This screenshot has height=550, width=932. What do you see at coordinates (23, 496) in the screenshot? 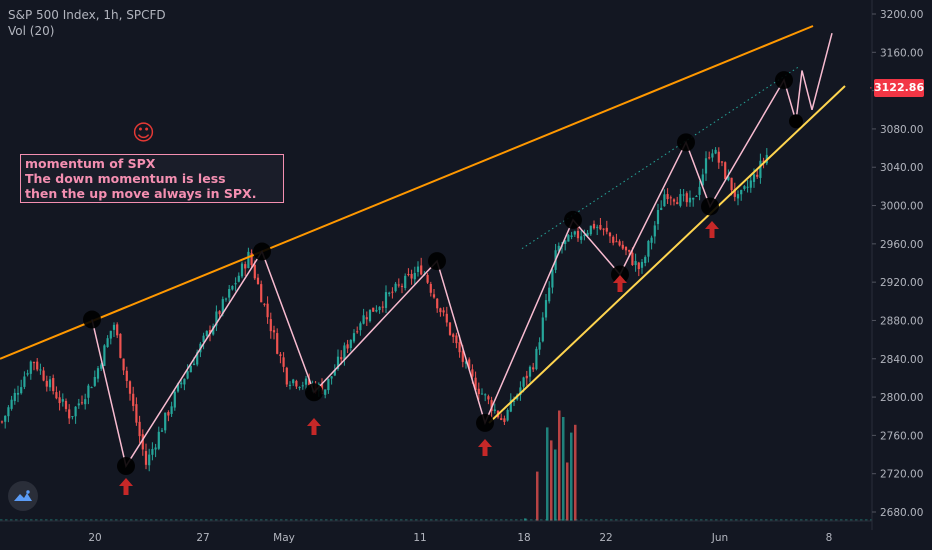
I see `tradingview-logo-icon` at bounding box center [23, 496].